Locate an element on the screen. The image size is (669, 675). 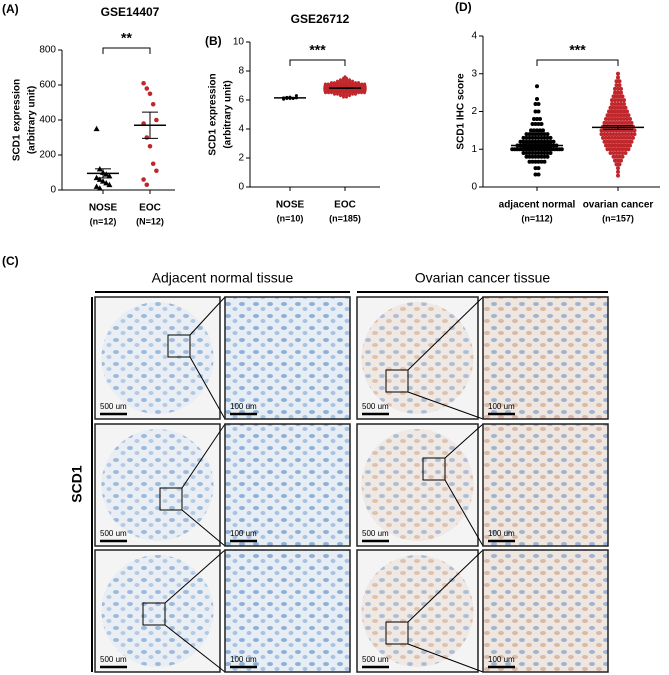
significance-bracket is located at coordinates (577, 62).